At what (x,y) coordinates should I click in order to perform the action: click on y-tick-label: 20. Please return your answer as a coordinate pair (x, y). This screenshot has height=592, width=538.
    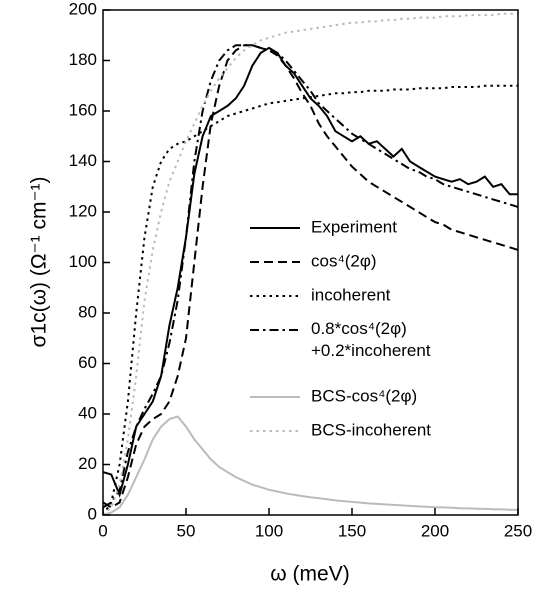
    Looking at the image, I should click on (87, 463).